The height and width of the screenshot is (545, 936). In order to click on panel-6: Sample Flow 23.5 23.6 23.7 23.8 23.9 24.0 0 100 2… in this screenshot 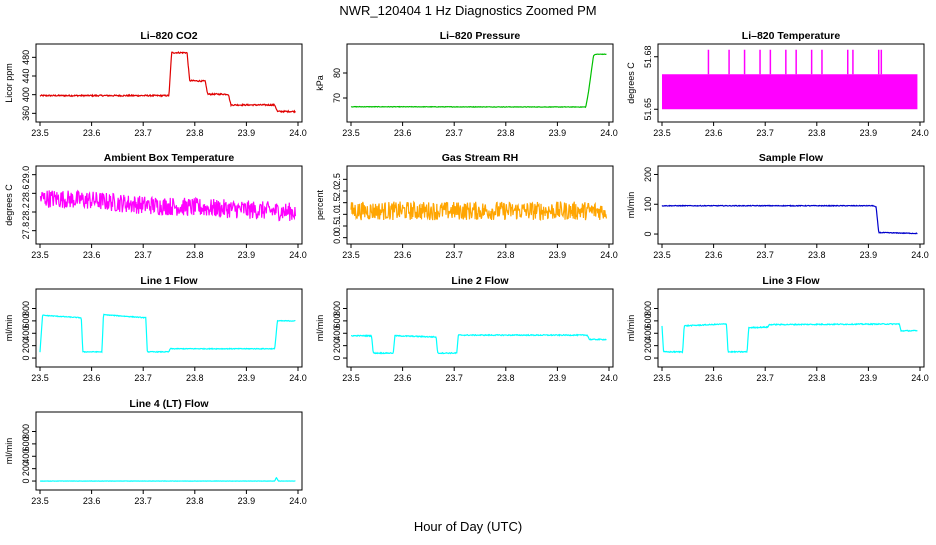, I will do `click(777, 206)`.